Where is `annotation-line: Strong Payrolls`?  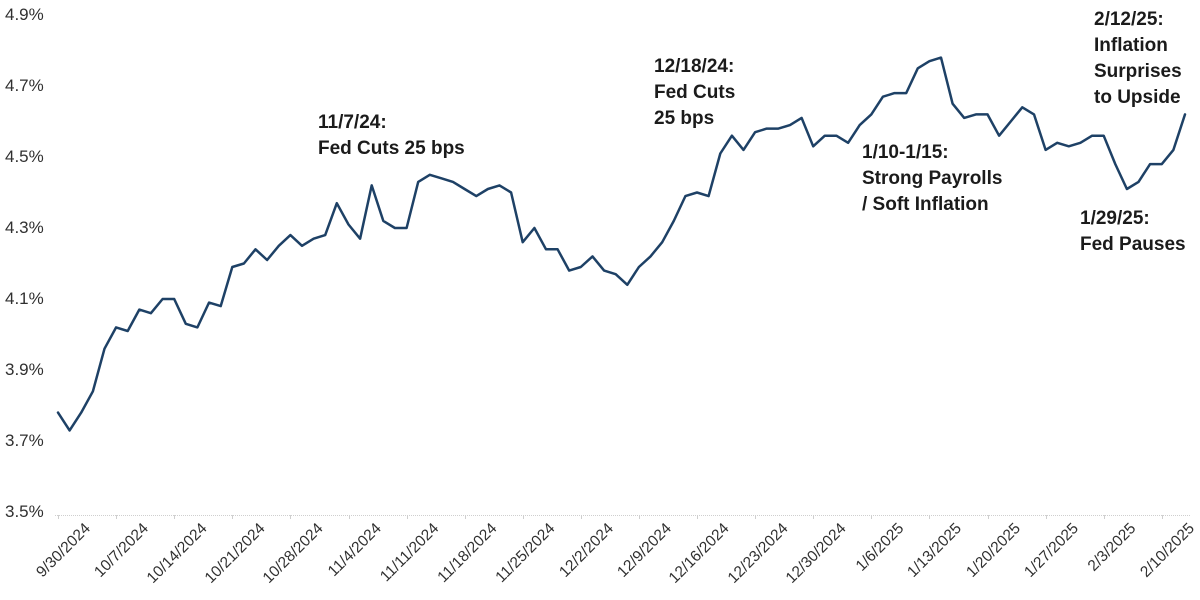
annotation-line: Strong Payrolls is located at coordinates (932, 178).